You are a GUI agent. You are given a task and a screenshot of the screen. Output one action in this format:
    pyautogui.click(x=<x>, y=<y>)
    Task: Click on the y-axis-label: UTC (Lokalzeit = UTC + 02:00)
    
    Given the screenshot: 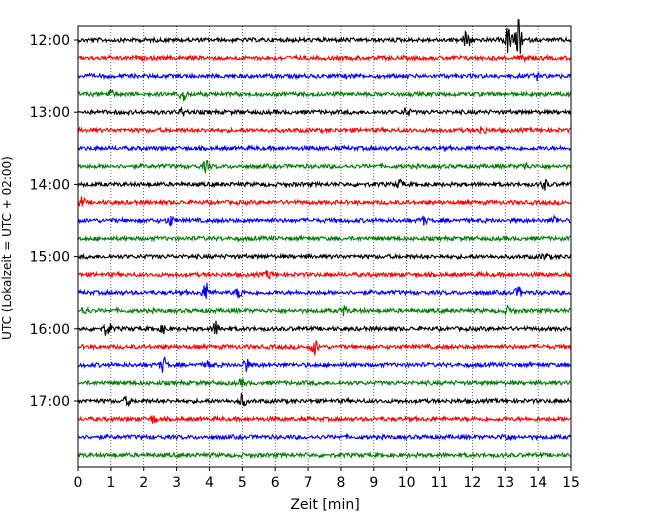 What is the action you would take?
    pyautogui.click(x=7, y=248)
    